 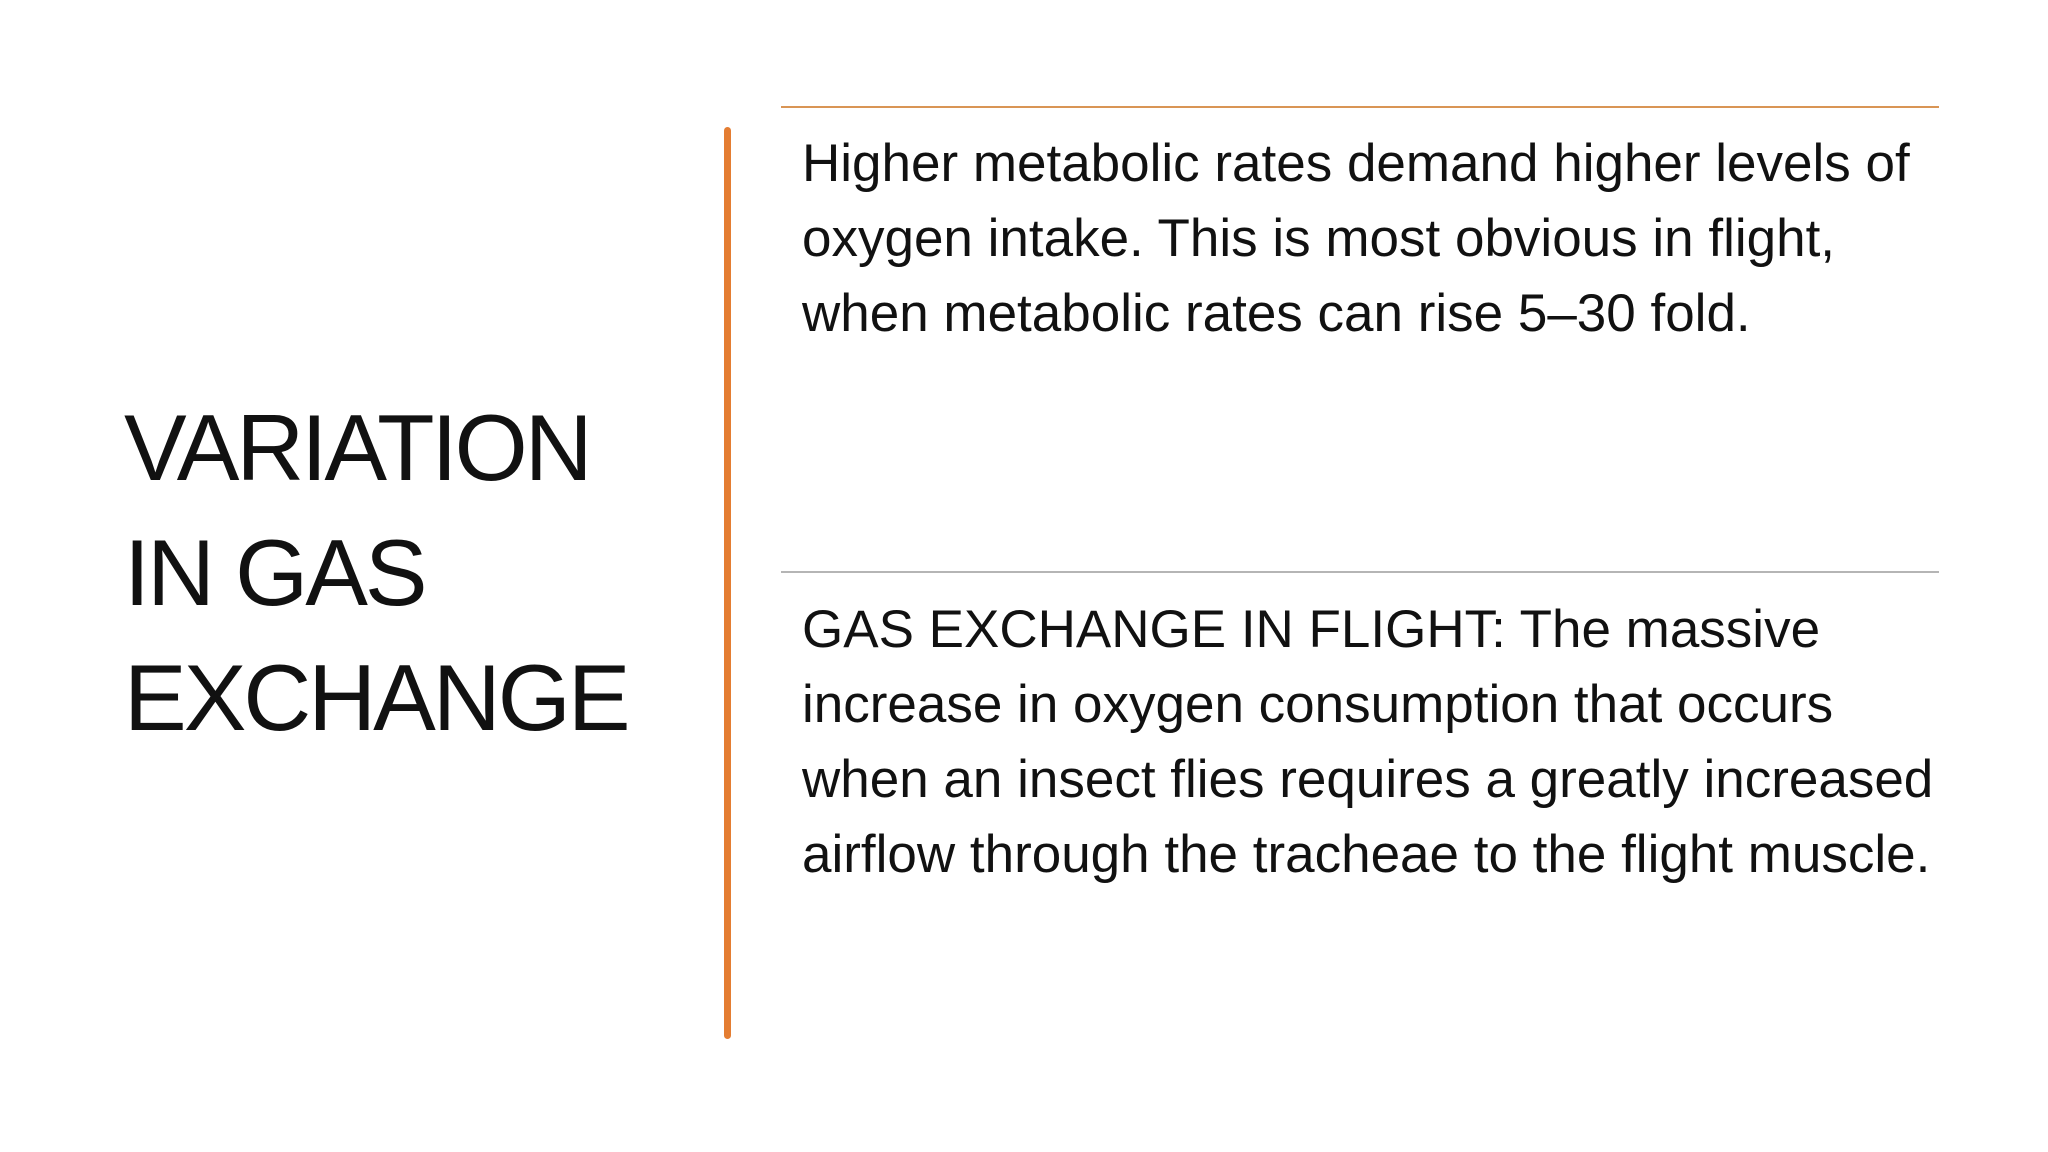 I want to click on divider-vertical, so click(x=727, y=583).